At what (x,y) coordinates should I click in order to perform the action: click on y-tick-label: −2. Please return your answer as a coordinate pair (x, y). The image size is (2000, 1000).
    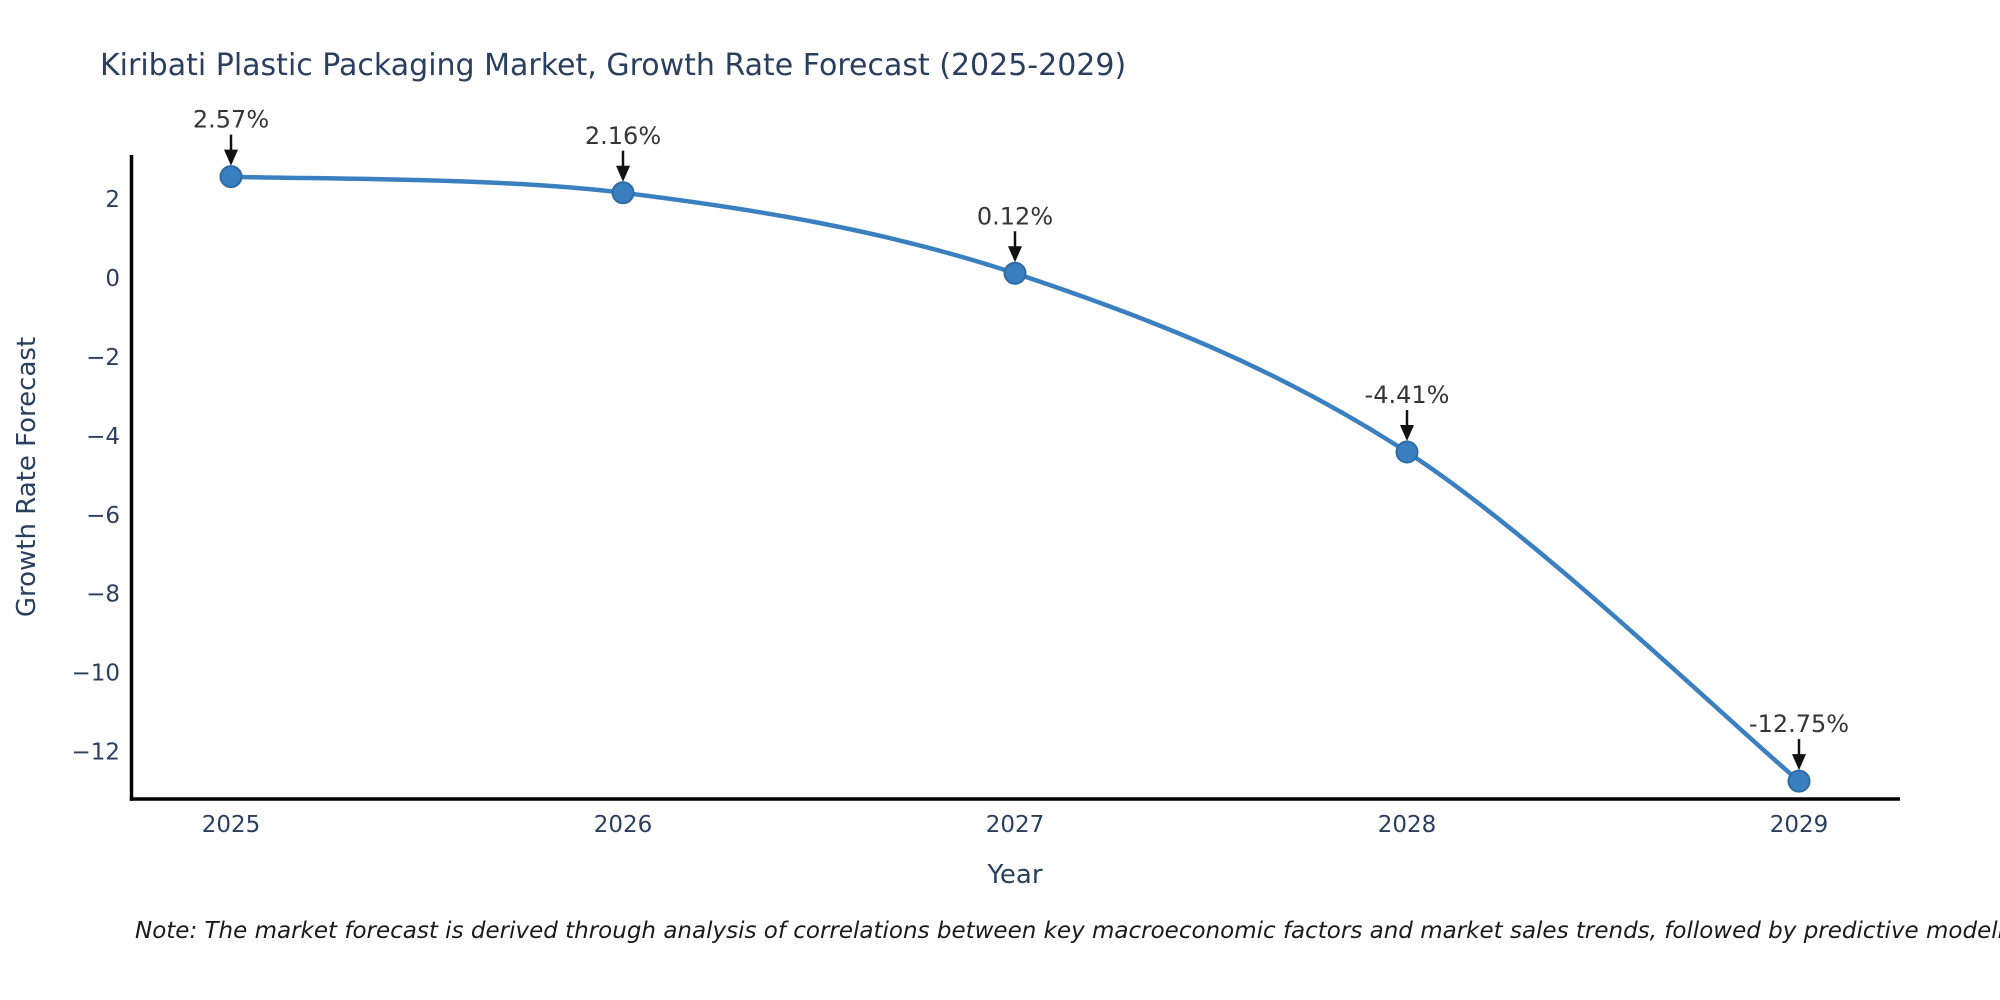
    Looking at the image, I should click on (103, 358).